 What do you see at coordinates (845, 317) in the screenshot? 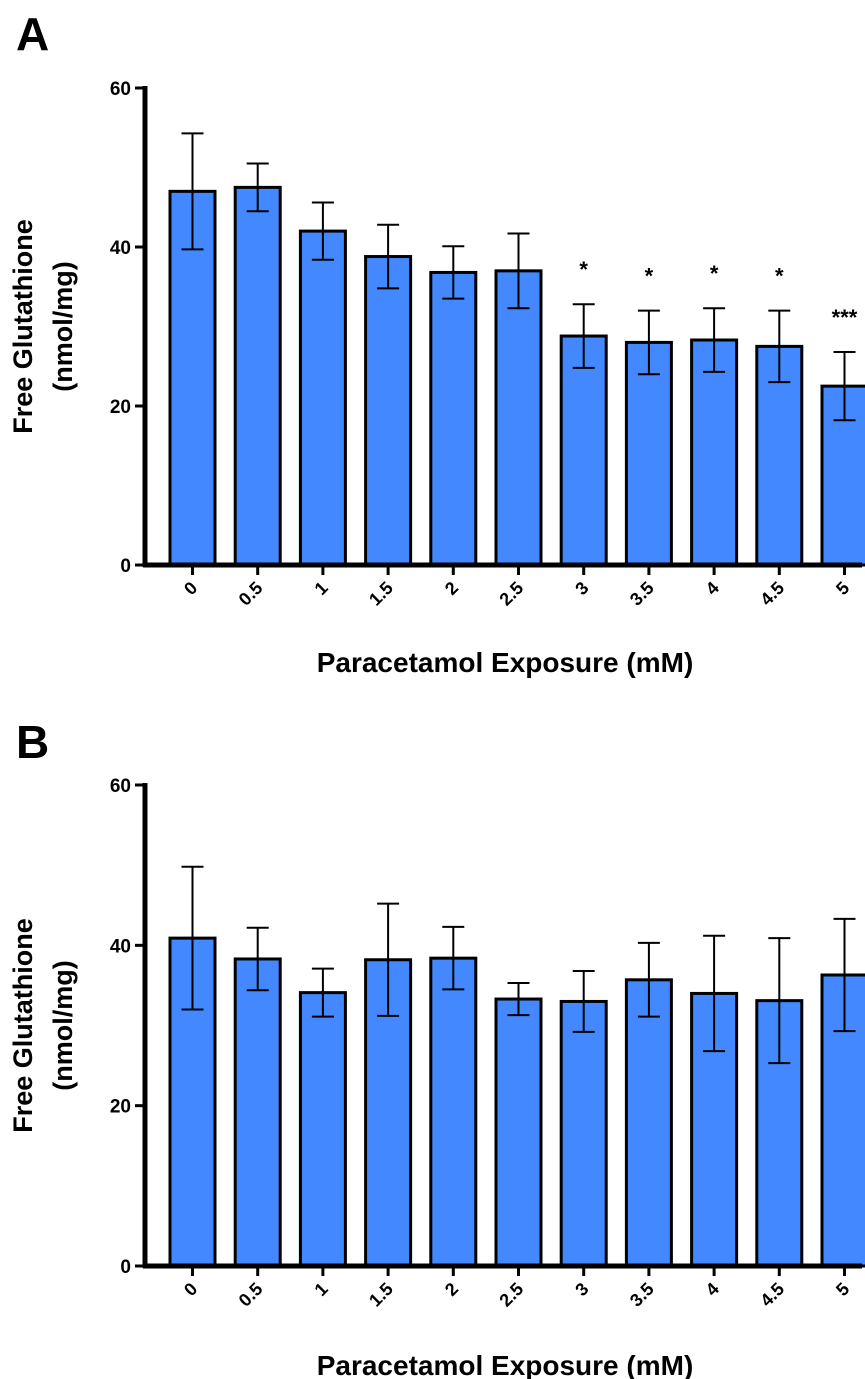
I see `significance-mark: ***` at bounding box center [845, 317].